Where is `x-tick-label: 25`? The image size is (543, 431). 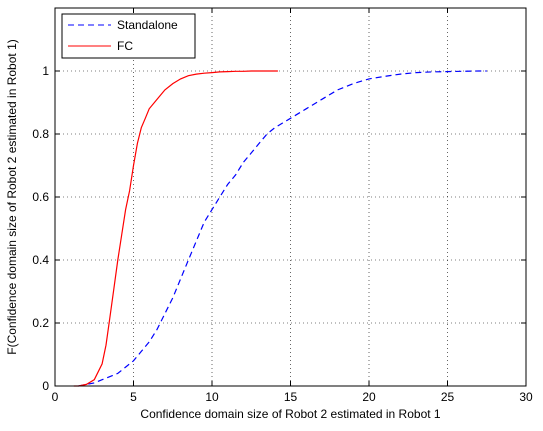 x-tick-label: 25 is located at coordinates (448, 397).